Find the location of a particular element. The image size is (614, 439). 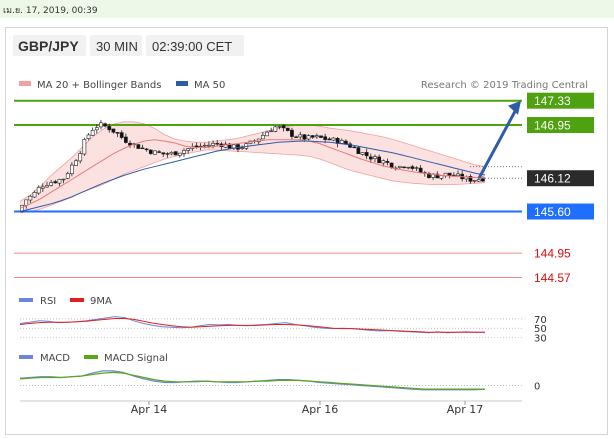

symbol-box is located at coordinates (49, 45).